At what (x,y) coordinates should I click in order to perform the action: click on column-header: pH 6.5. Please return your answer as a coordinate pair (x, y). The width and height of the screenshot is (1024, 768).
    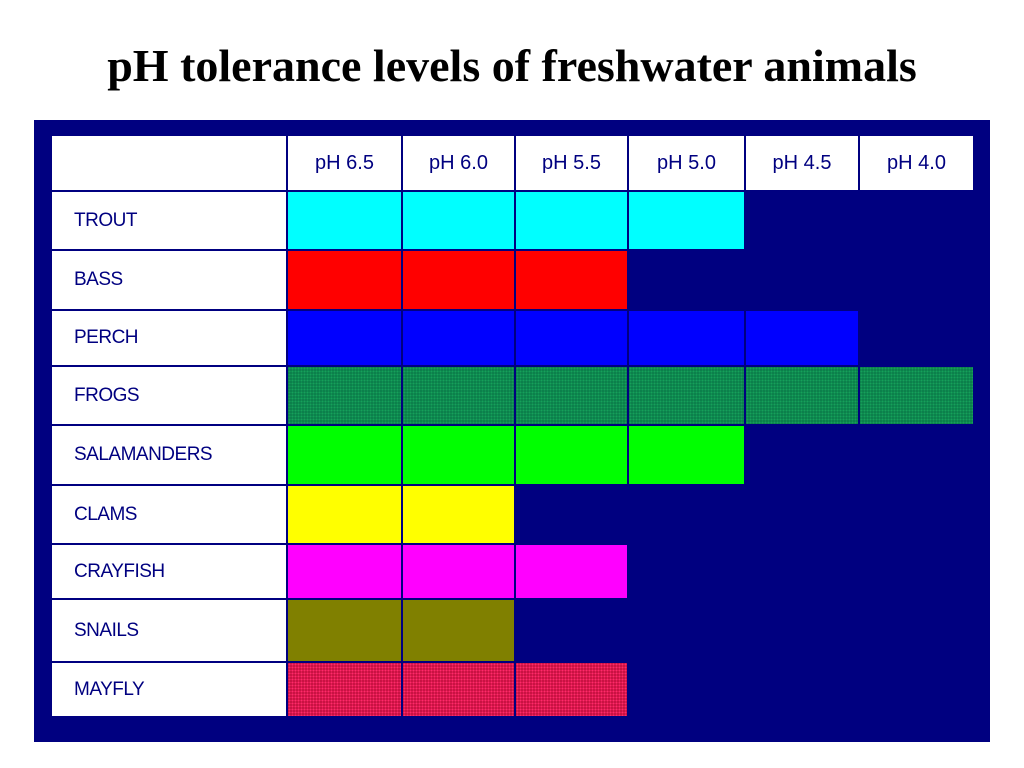
    Looking at the image, I should click on (344, 163).